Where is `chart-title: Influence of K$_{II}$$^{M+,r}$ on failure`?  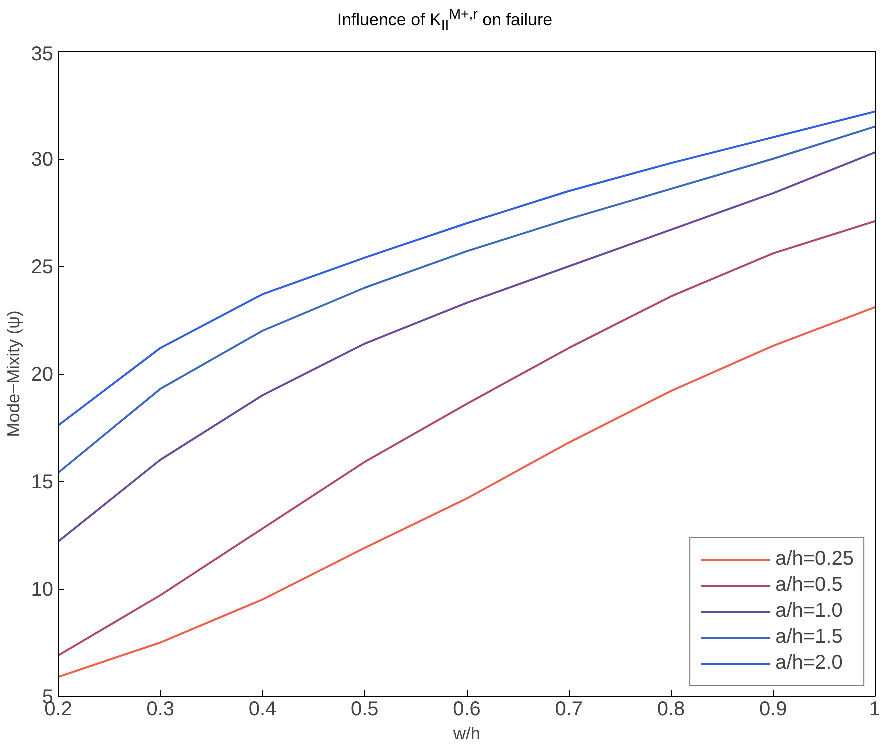
chart-title: Influence of K$_{II}$$^{M+,r}$ on failure is located at coordinates (445, 21).